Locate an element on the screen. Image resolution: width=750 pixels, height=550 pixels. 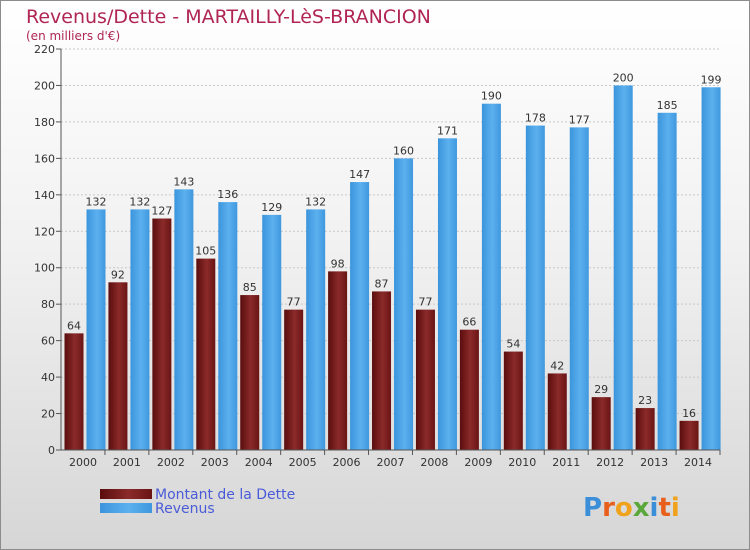
bar-revenus-2002 is located at coordinates (184, 319).